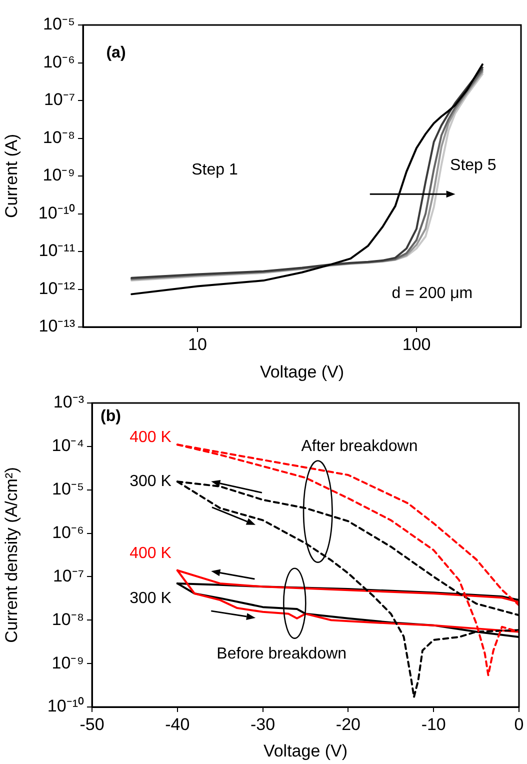  Describe the element at coordinates (68, 402) in the screenshot. I see `y-tick-label: 10⁻³` at that location.